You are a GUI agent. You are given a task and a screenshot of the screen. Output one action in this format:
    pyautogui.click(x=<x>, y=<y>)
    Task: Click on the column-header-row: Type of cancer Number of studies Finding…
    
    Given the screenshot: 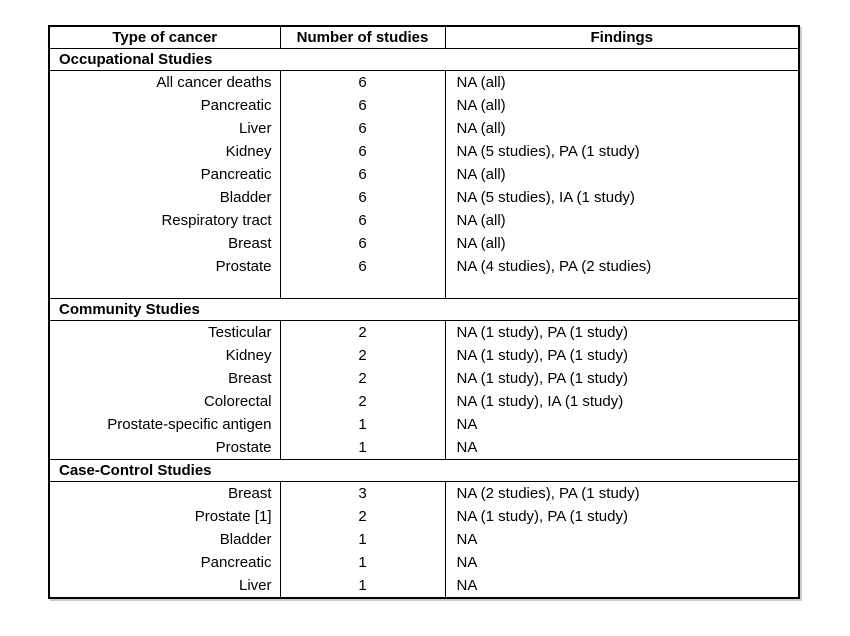 What is the action you would take?
    pyautogui.click(x=424, y=37)
    